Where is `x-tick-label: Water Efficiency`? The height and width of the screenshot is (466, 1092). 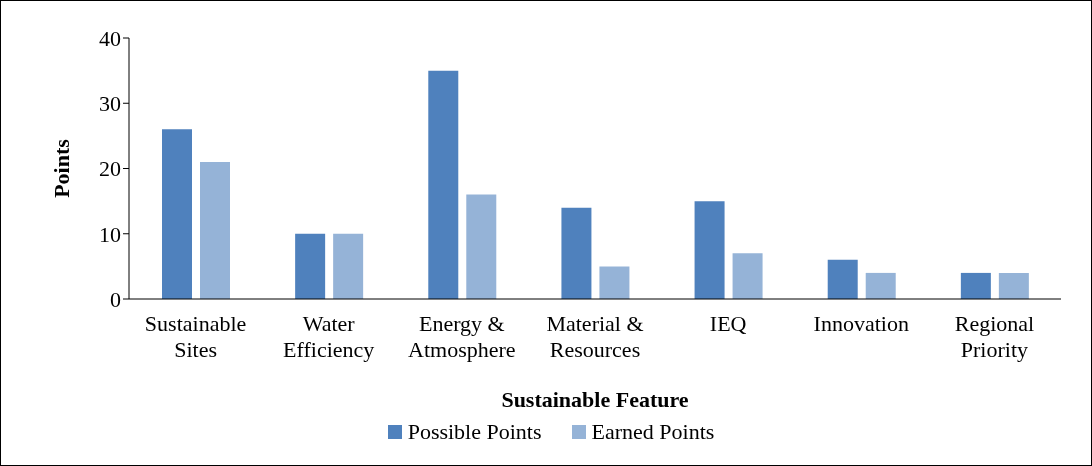 x-tick-label: Water Efficiency is located at coordinates (329, 336).